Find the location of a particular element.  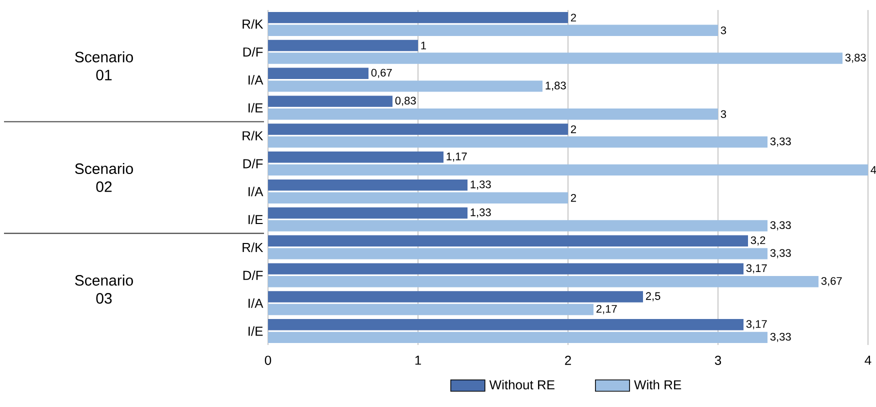

data-label: 0,67 is located at coordinates (381, 73).